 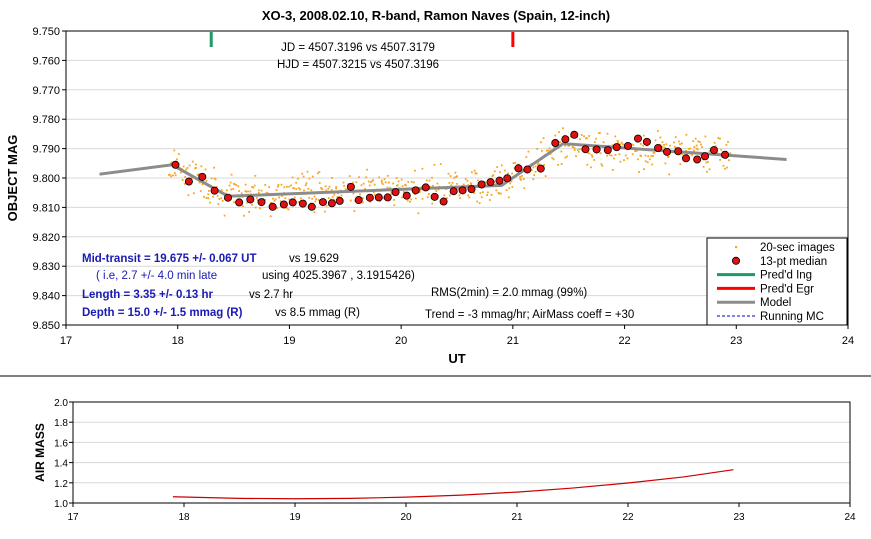 What do you see at coordinates (453, 484) in the screenshot?
I see `airmass-line` at bounding box center [453, 484].